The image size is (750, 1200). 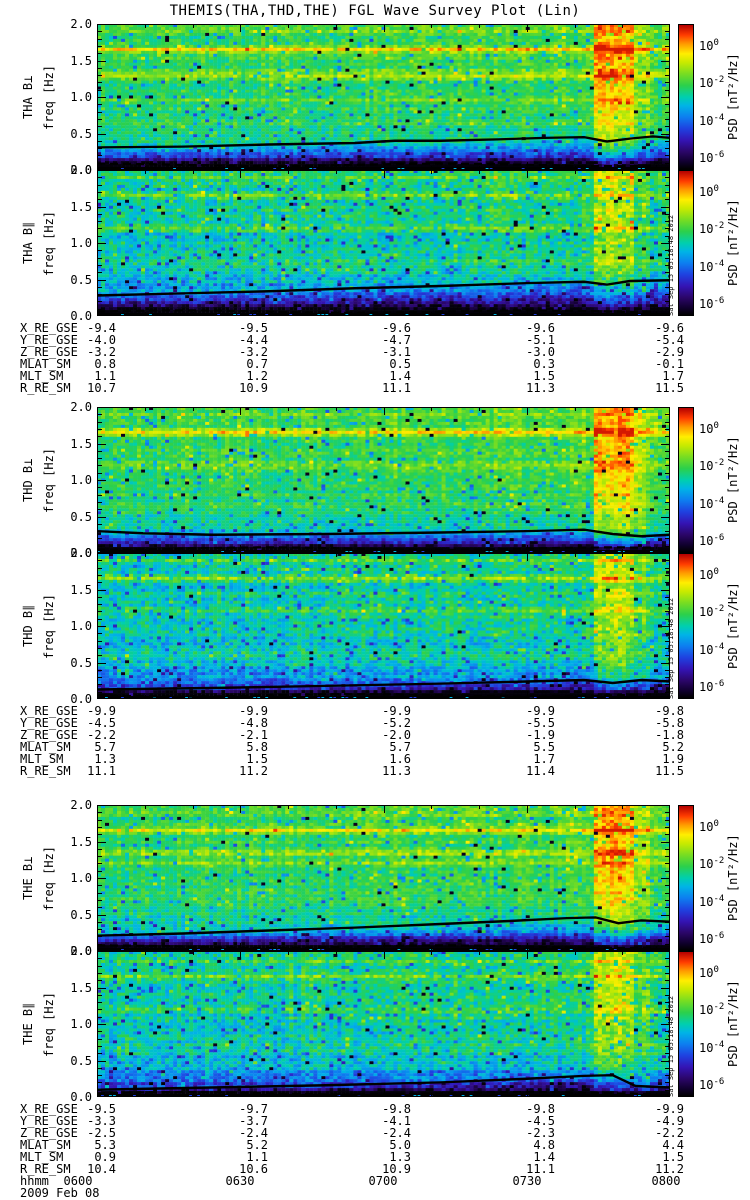 I want to click on ephemeris-value: 10.9, so click(x=396, y=1169).